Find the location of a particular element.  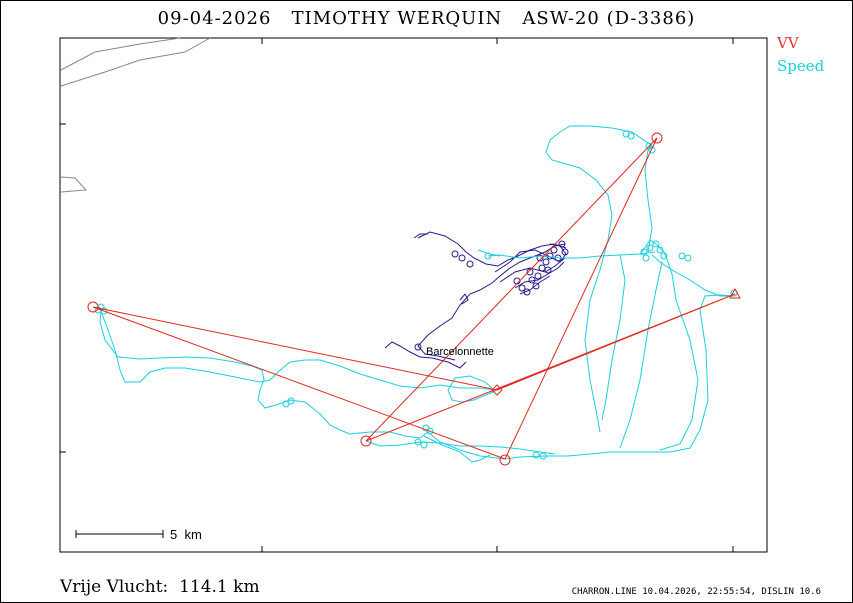

terrain-outline is located at coordinates (135, 115).